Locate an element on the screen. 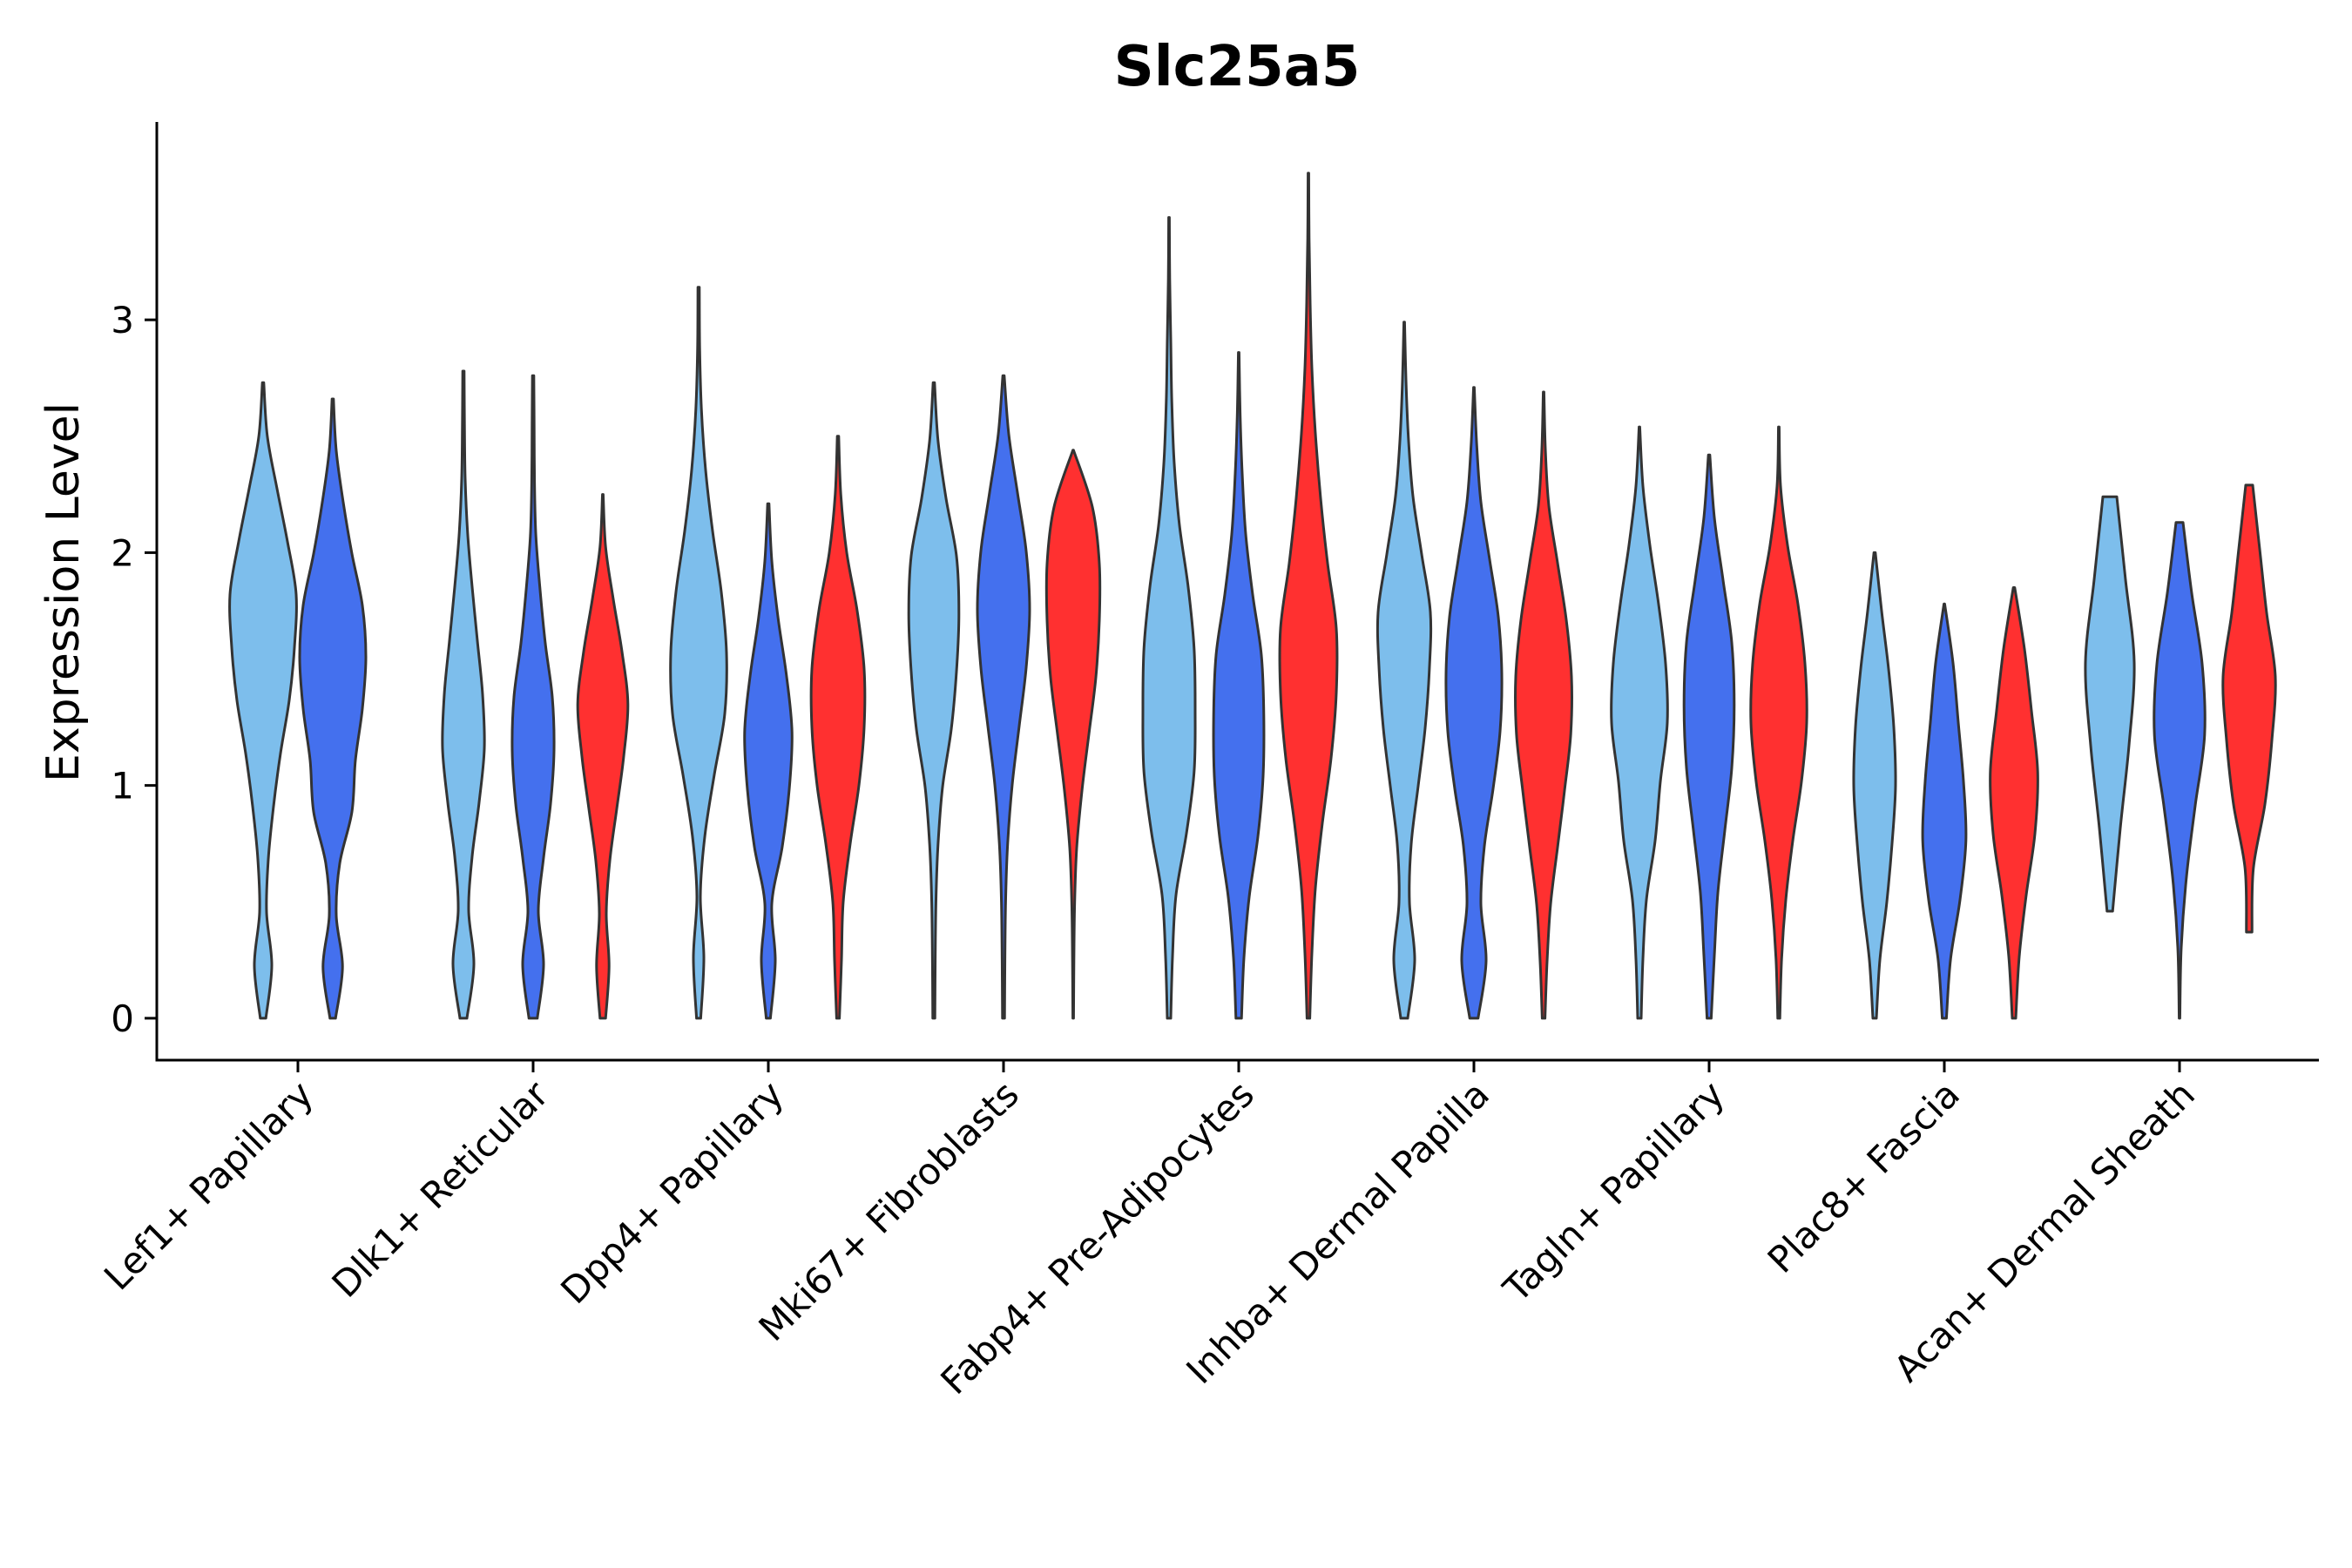  y-ticks: 0 1 2 3 is located at coordinates (134, 669).